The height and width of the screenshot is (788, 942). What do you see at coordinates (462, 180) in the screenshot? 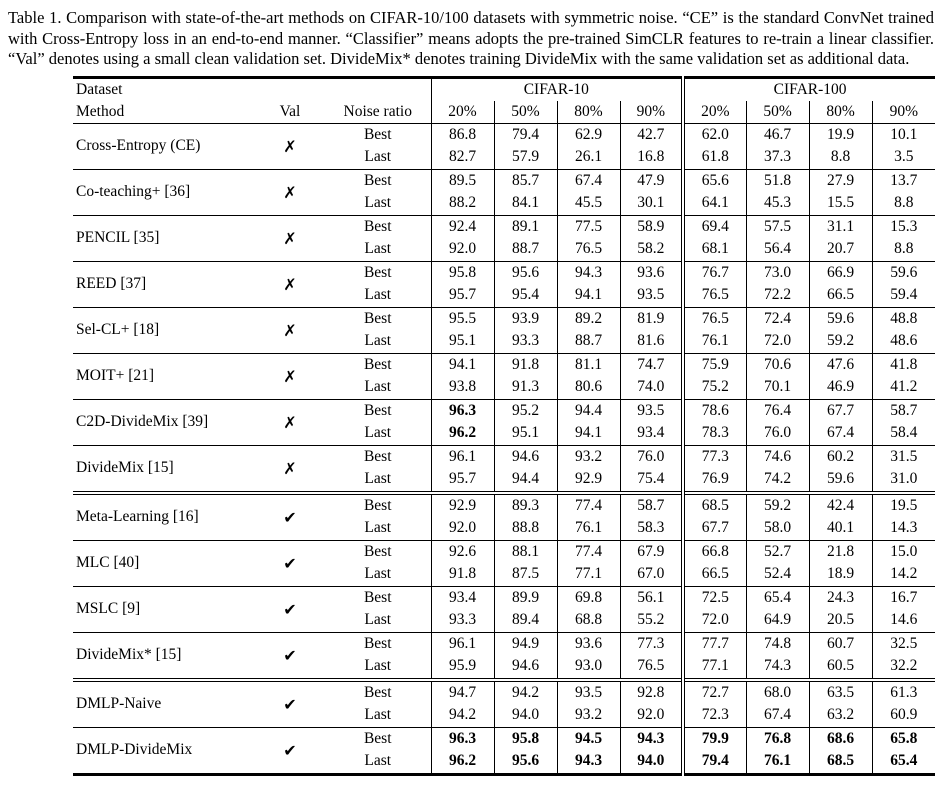
I see `best-value: 89.5` at bounding box center [462, 180].